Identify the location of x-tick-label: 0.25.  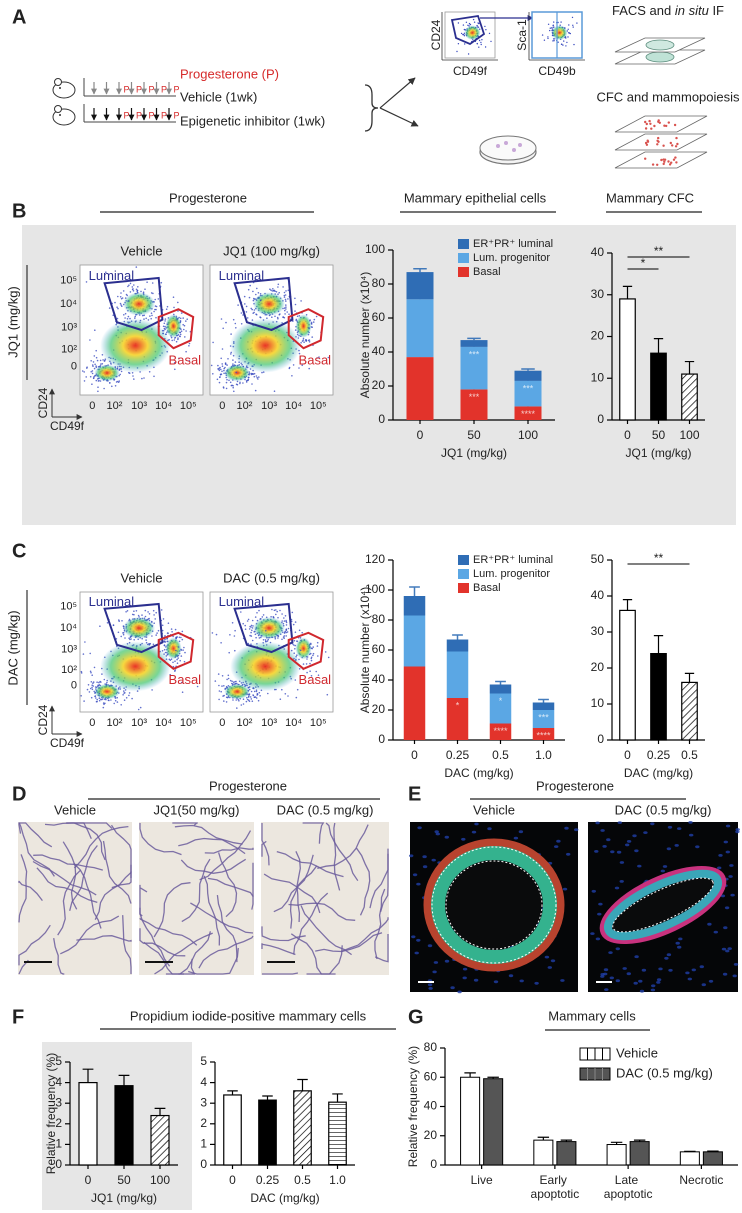
(659, 755).